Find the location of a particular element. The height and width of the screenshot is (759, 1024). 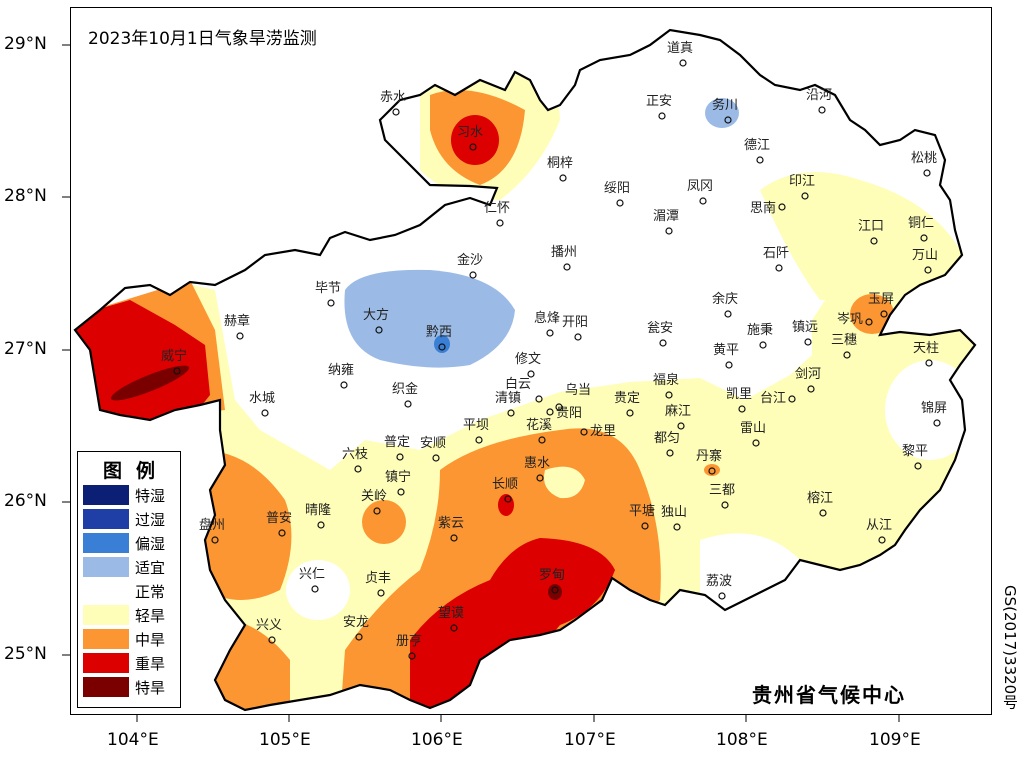

city-label: 修文 is located at coordinates (528, 359).